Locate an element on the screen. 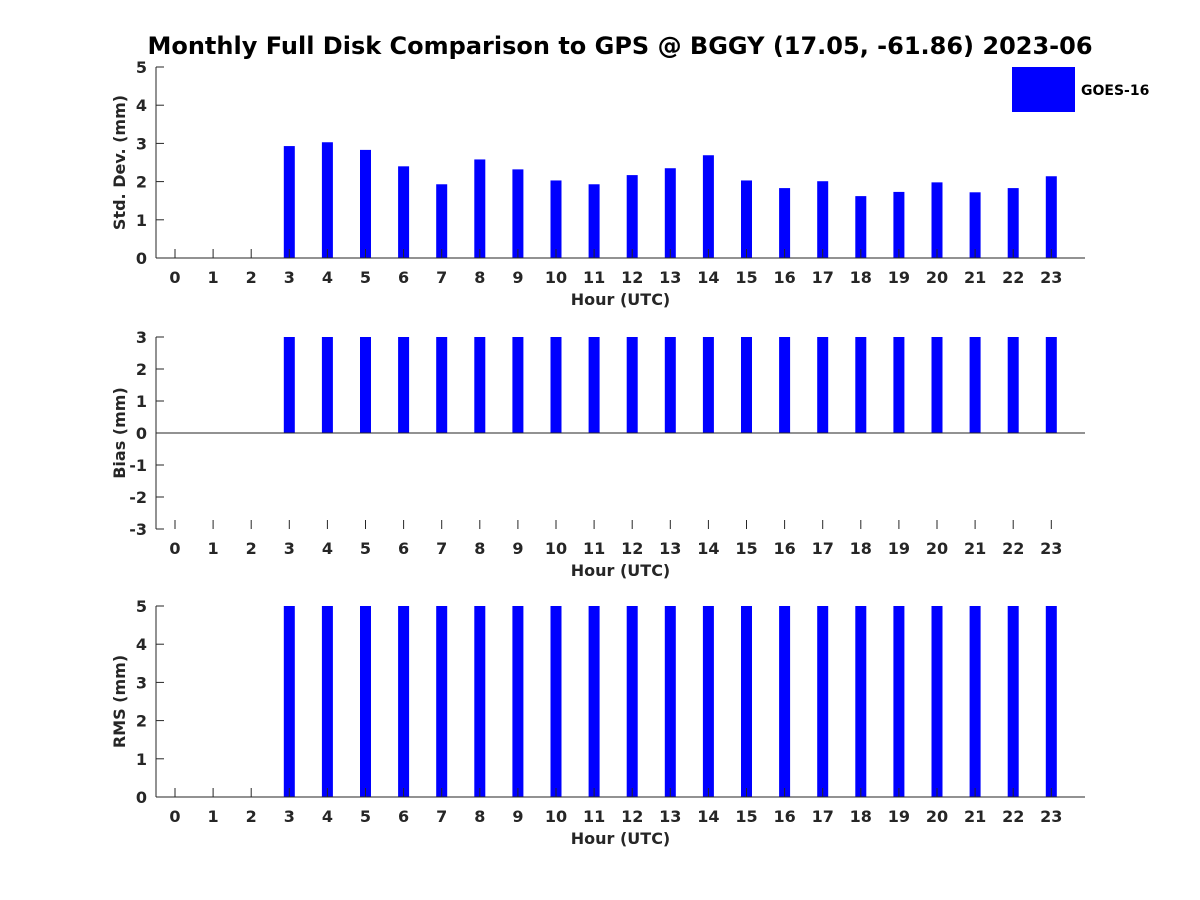 The image size is (1200, 900). x-tick-label: 22 is located at coordinates (1013, 277).